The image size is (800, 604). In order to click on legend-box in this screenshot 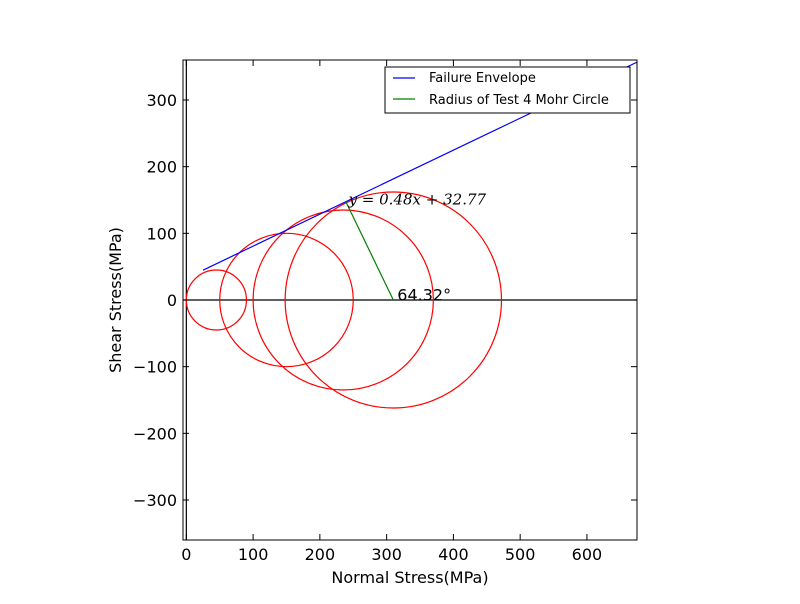, I will do `click(507, 90)`.